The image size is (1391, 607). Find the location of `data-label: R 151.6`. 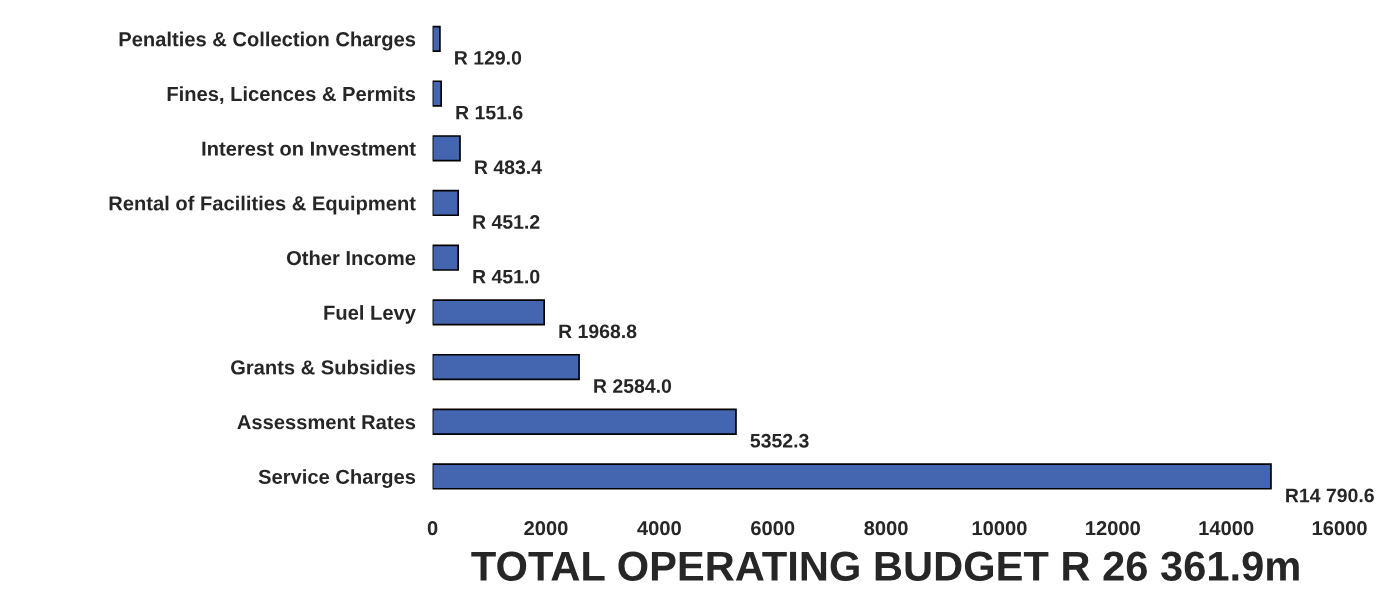

data-label: R 151.6 is located at coordinates (489, 112).